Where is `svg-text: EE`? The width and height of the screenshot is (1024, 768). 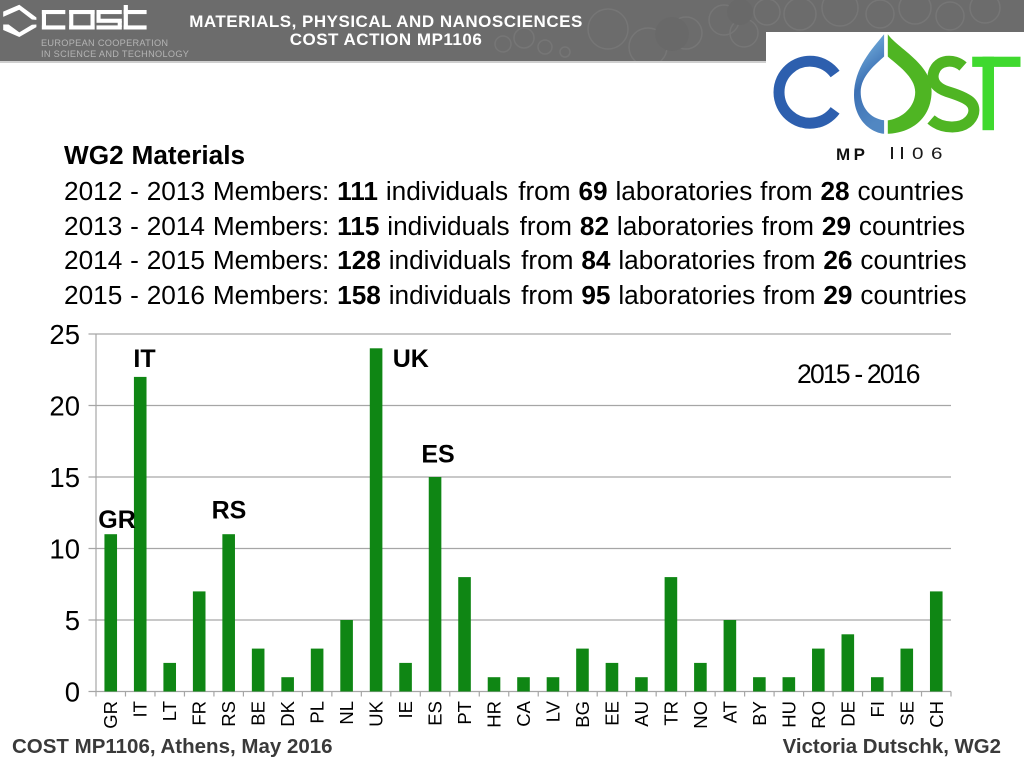
svg-text: EE is located at coordinates (611, 713).